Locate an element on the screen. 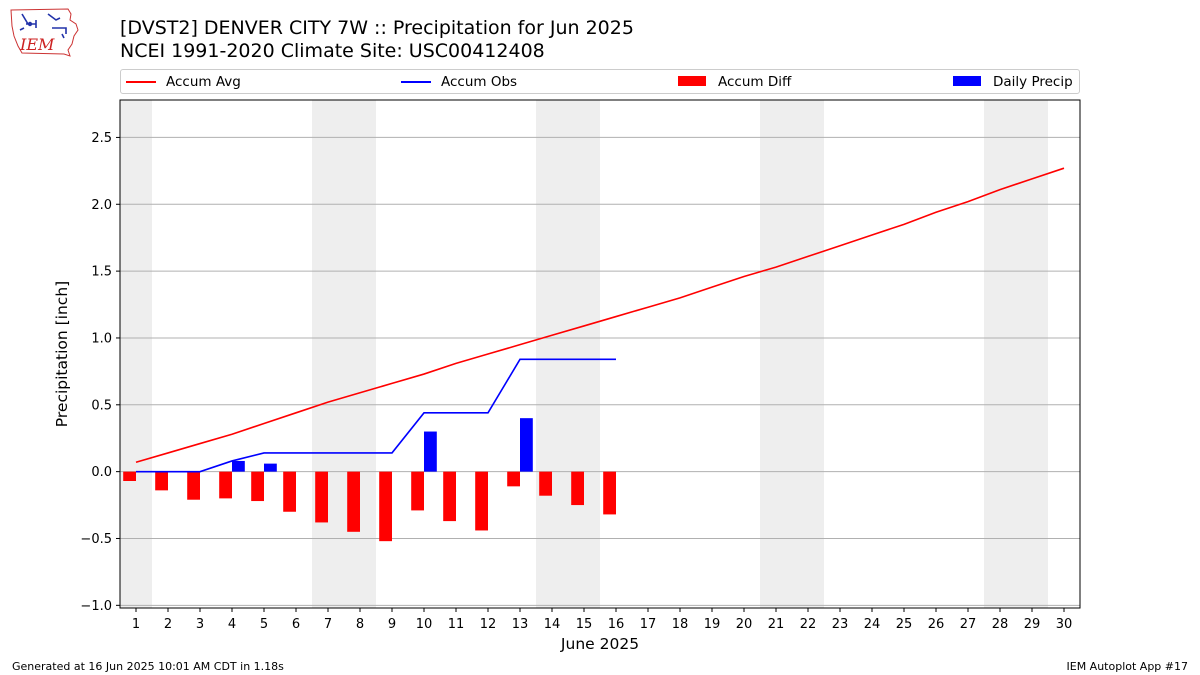  x-tick-label: 20 is located at coordinates (744, 624).